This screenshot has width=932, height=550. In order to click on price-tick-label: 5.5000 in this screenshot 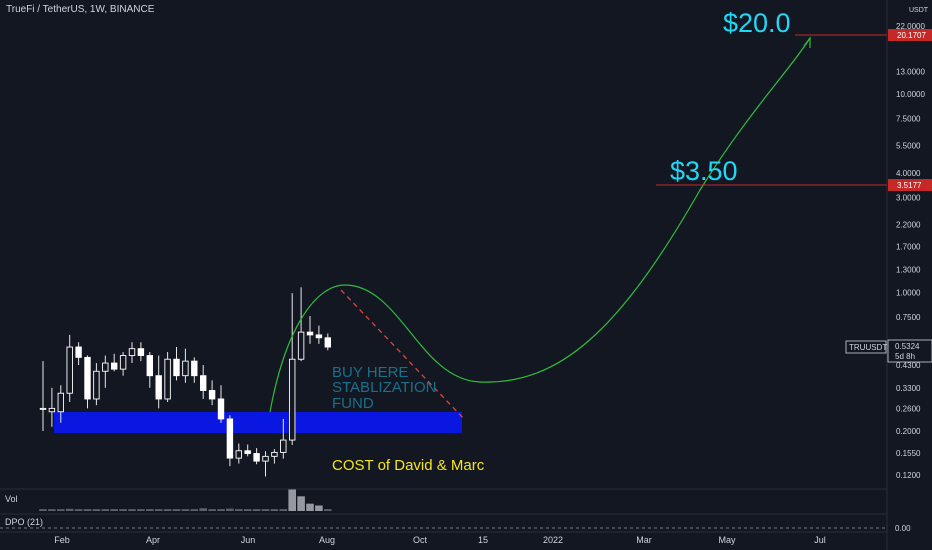, I will do `click(908, 145)`.